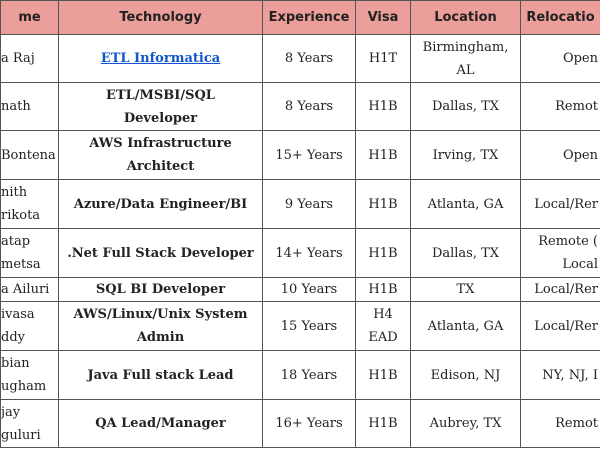 The image size is (600, 450). I want to click on cell-text: guluri, so click(21, 435).